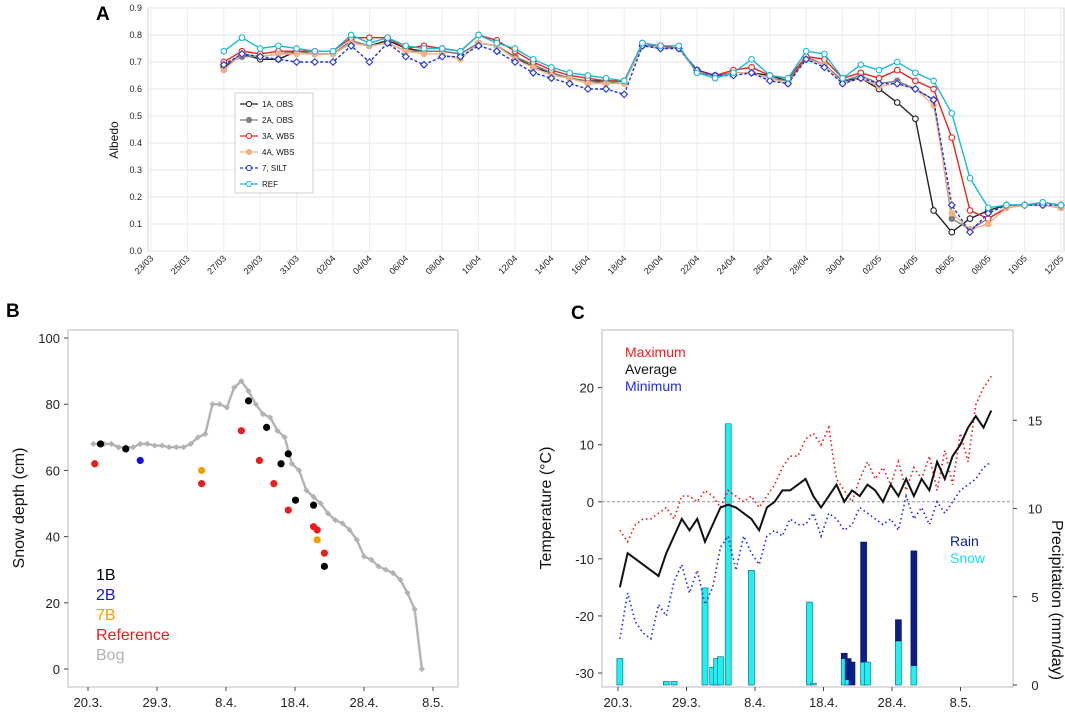 The width and height of the screenshot is (1065, 715). Describe the element at coordinates (157, 702) in the screenshot. I see `chart-b-x-tick-label: 29.3.` at that location.